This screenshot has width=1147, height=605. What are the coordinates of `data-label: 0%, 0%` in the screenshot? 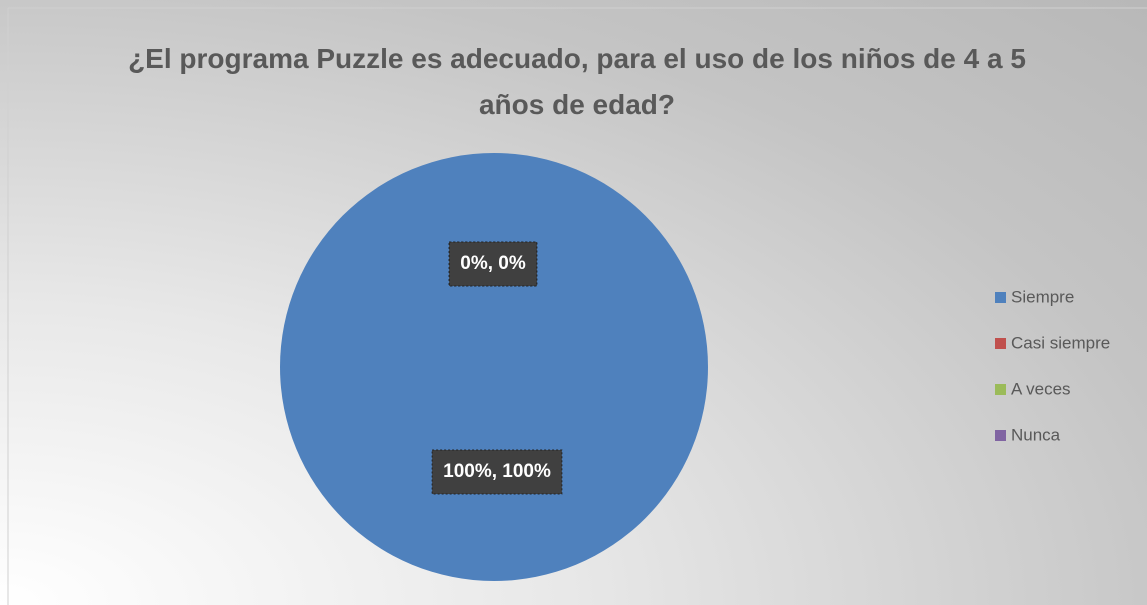 It's located at (493, 263).